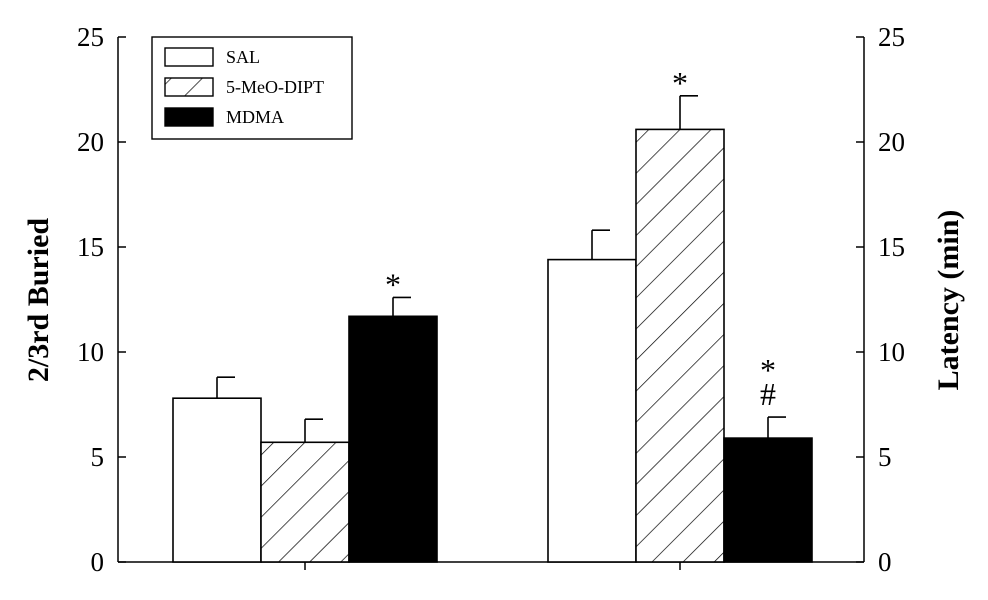 Image resolution: width=988 pixels, height=600 pixels. Describe the element at coordinates (891, 352) in the screenshot. I see `y-tick-label-right: 10` at that location.